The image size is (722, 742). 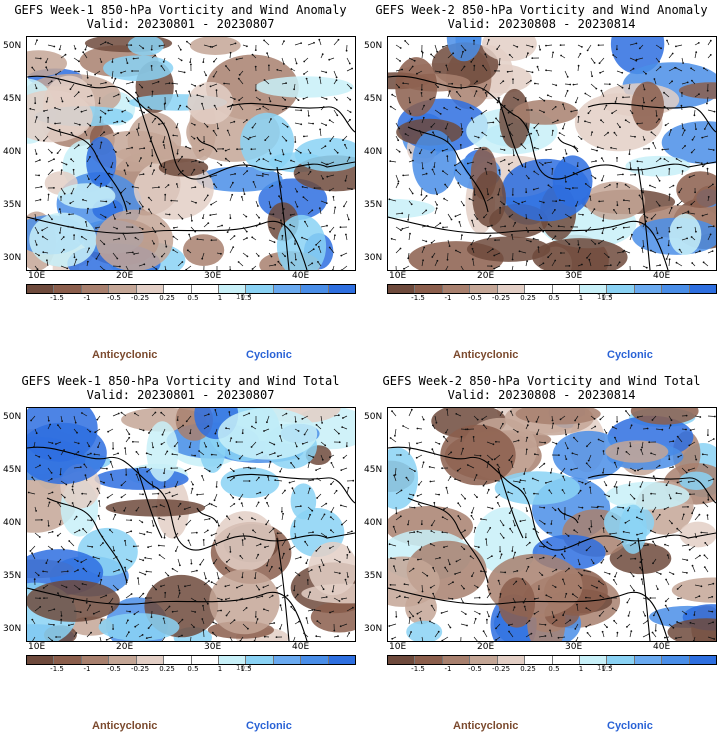 What do you see at coordinates (57, 298) in the screenshot?
I see `colorbar-tick-label: -1.5` at bounding box center [57, 298].